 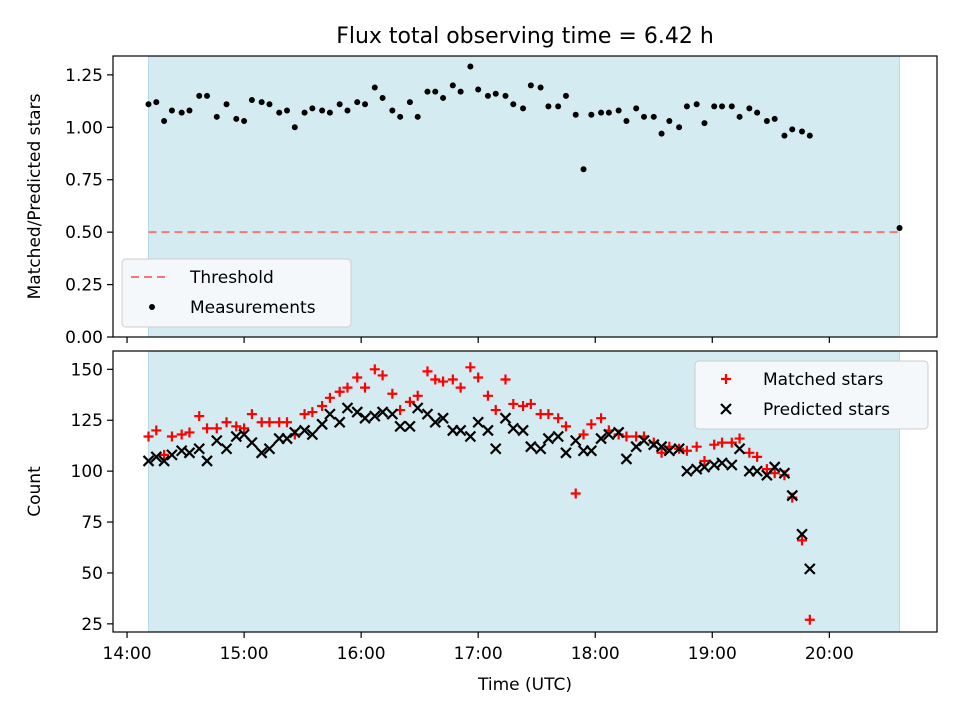 I want to click on legend: Matched stars Predicted stars, so click(x=811, y=395).